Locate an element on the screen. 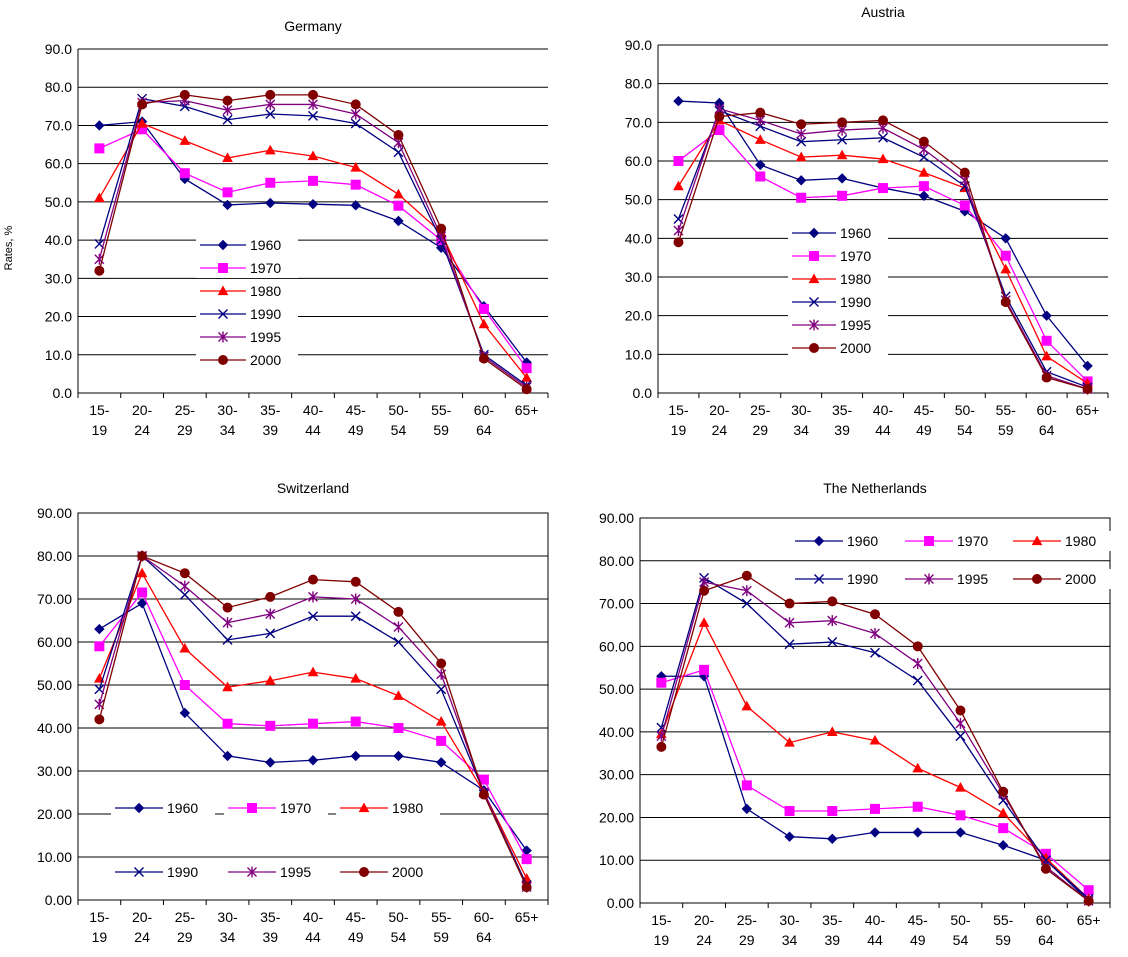  y-tick-label: 90.00 is located at coordinates (54, 513).